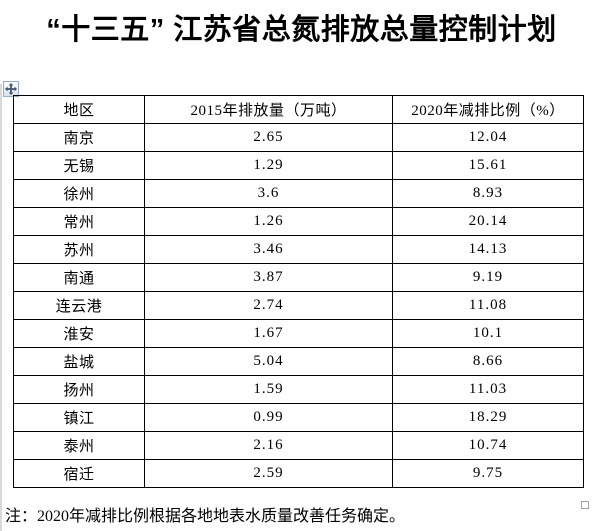 The image size is (603, 531). What do you see at coordinates (488, 277) in the screenshot?
I see `reduction-cell: 9.19` at bounding box center [488, 277].